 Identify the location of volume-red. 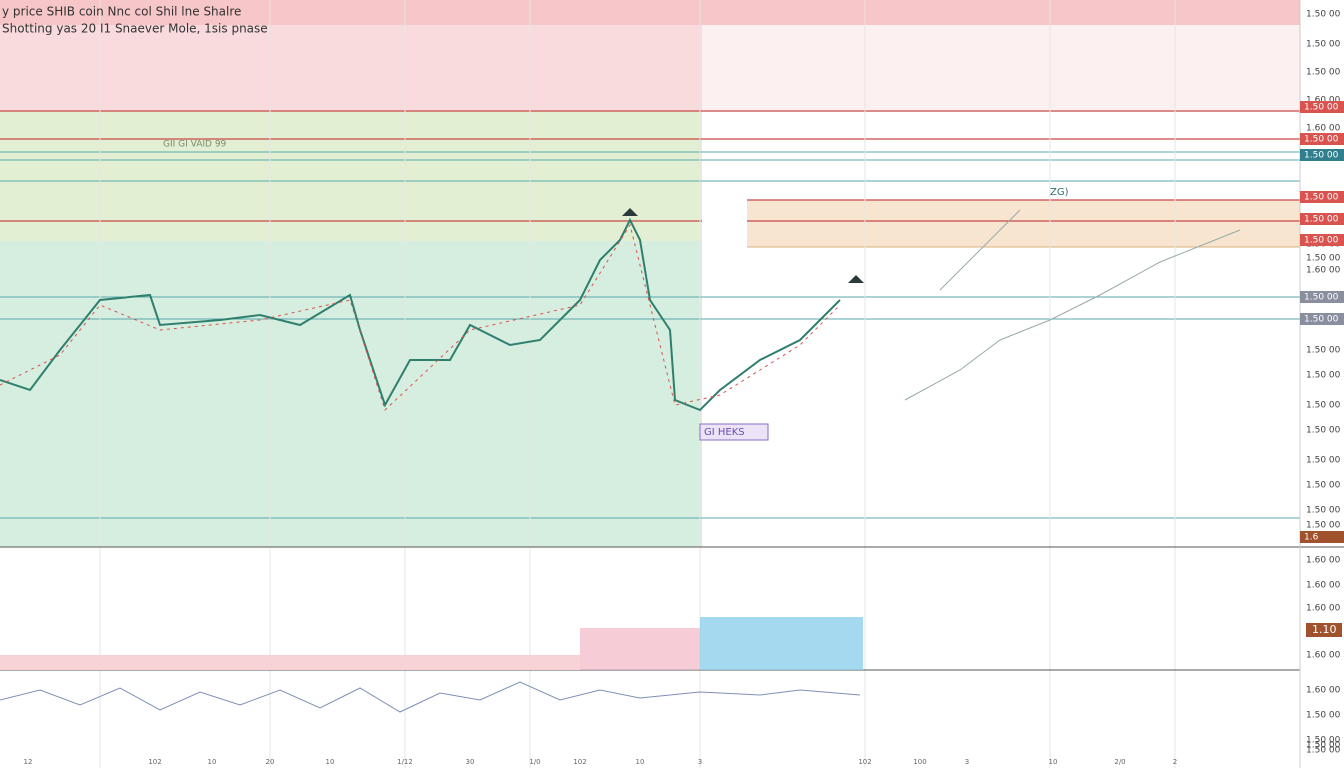
(640, 649).